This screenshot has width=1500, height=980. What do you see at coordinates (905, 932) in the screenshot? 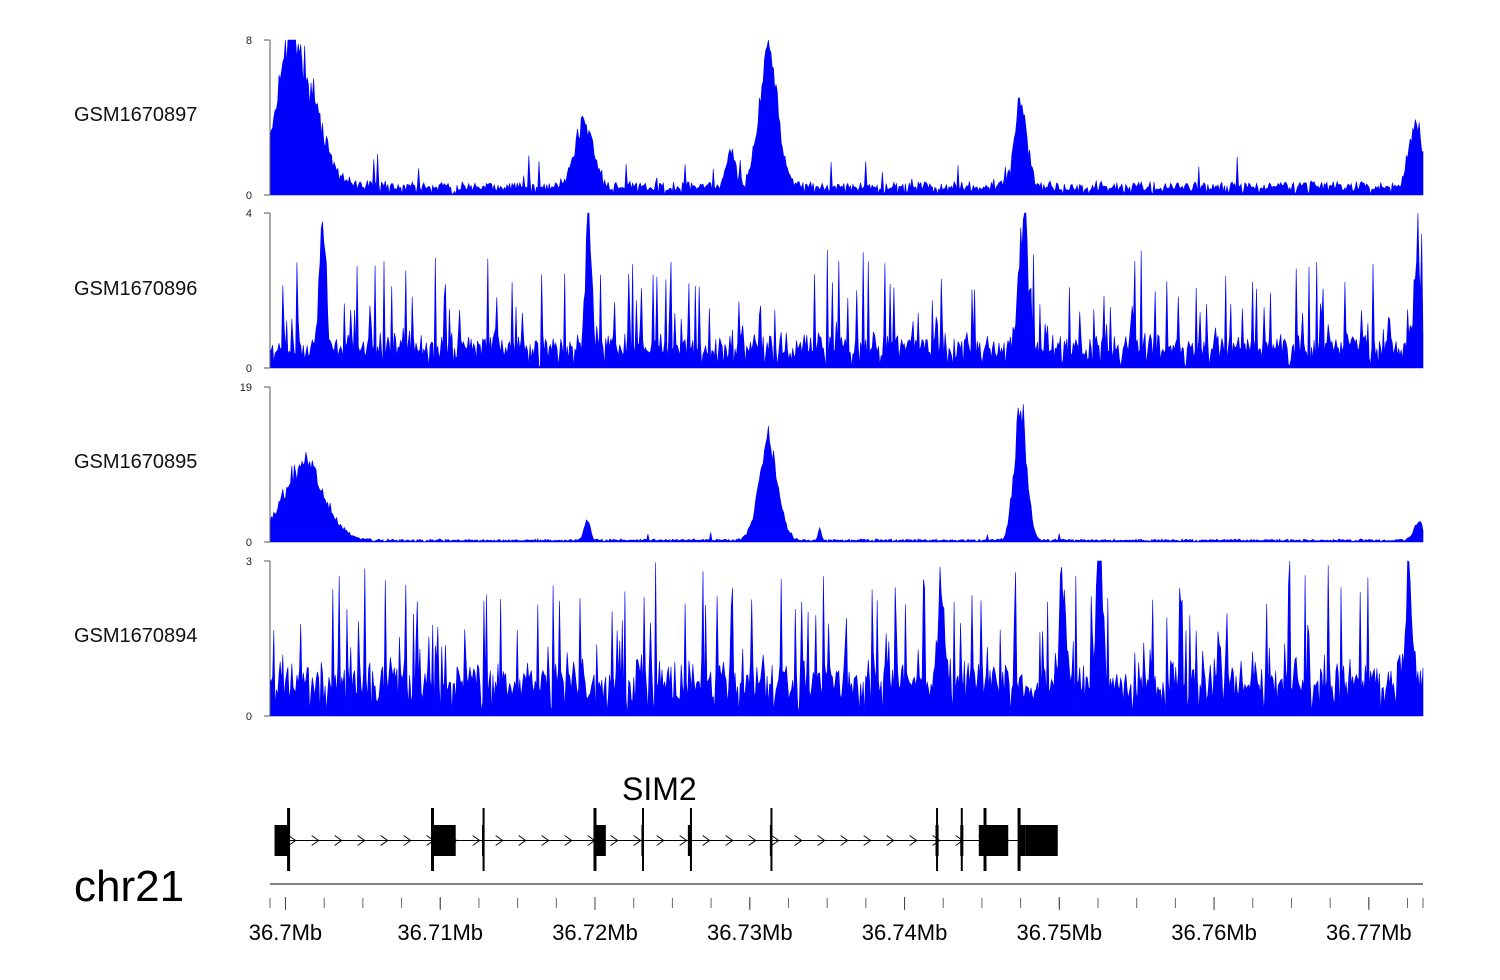
I see `x-tick-label: 36.74Mb` at bounding box center [905, 932].